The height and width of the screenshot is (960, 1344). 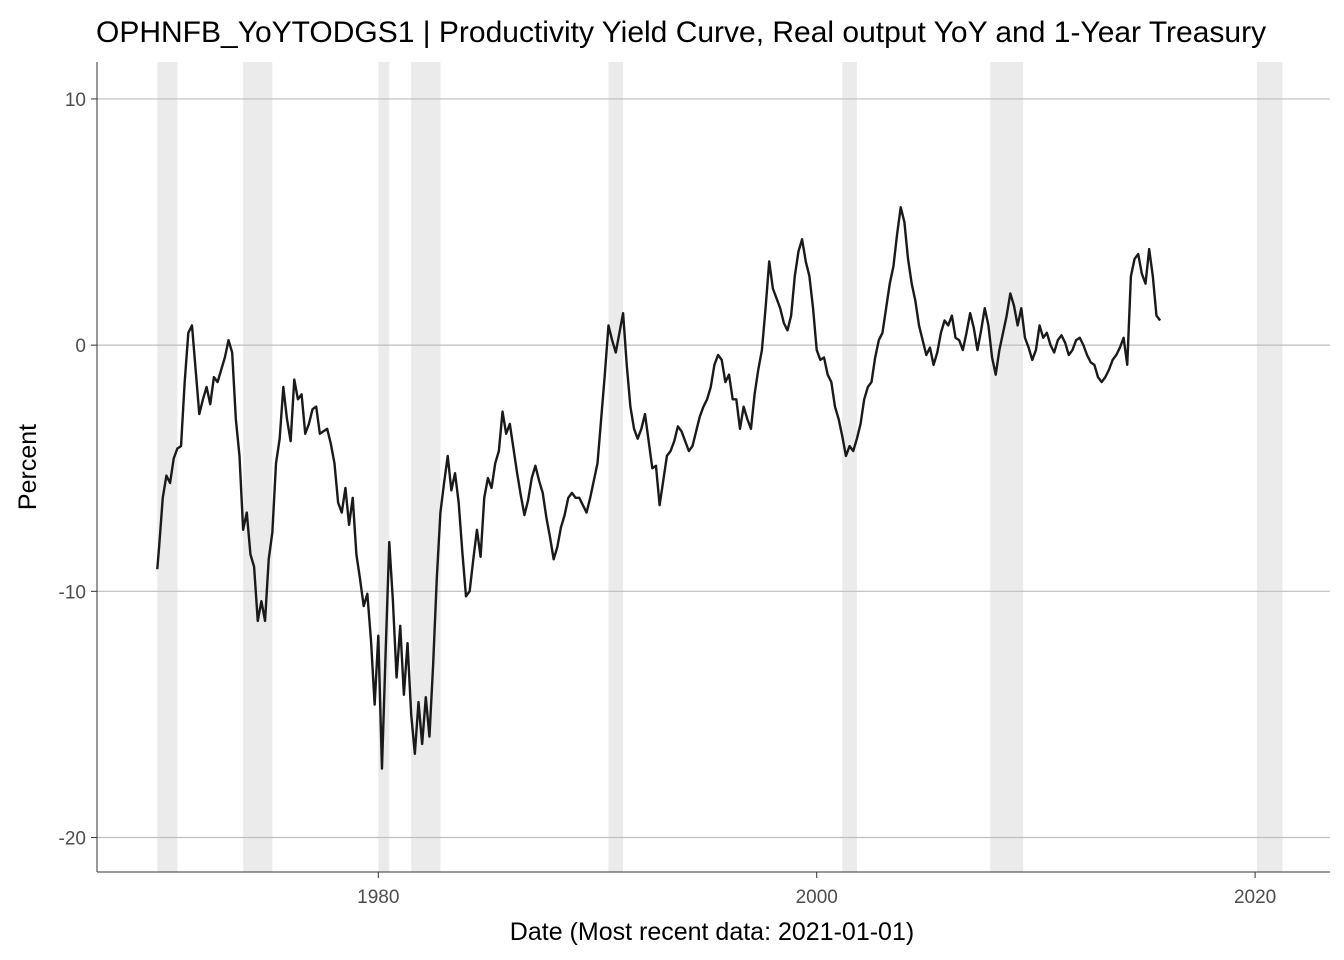 I want to click on x-tick-label: 2020, so click(x=1255, y=897).